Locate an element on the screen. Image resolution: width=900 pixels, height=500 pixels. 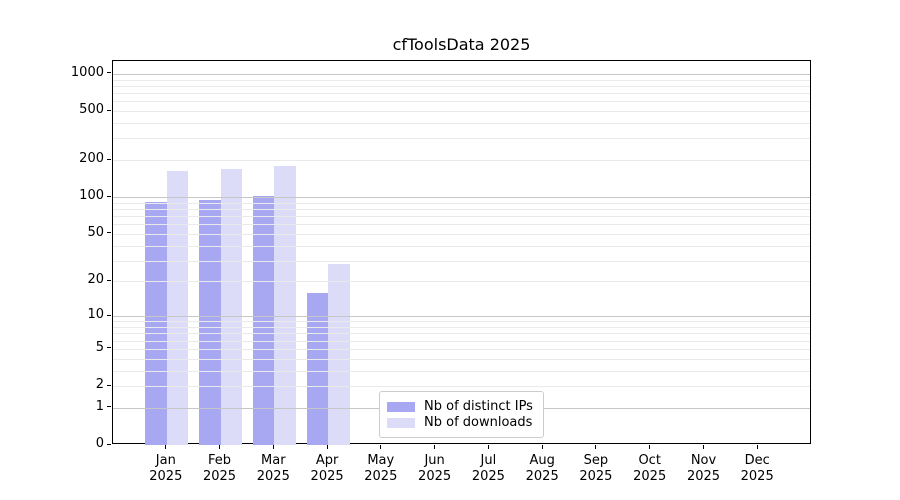
bar-distinct-ips-apr is located at coordinates (317, 368).